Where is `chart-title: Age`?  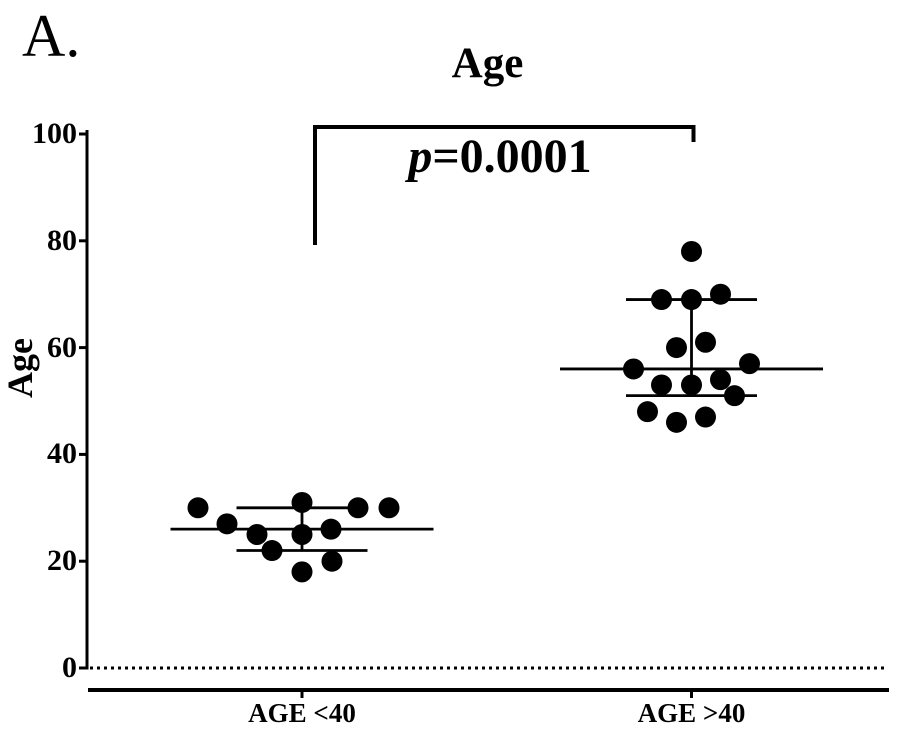
chart-title: Age is located at coordinates (487, 63).